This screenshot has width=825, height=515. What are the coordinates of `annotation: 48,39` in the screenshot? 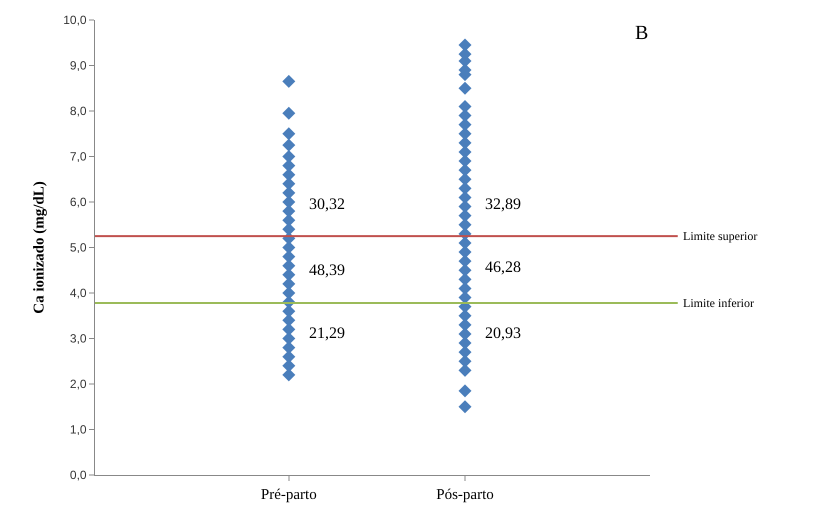 It's located at (327, 270).